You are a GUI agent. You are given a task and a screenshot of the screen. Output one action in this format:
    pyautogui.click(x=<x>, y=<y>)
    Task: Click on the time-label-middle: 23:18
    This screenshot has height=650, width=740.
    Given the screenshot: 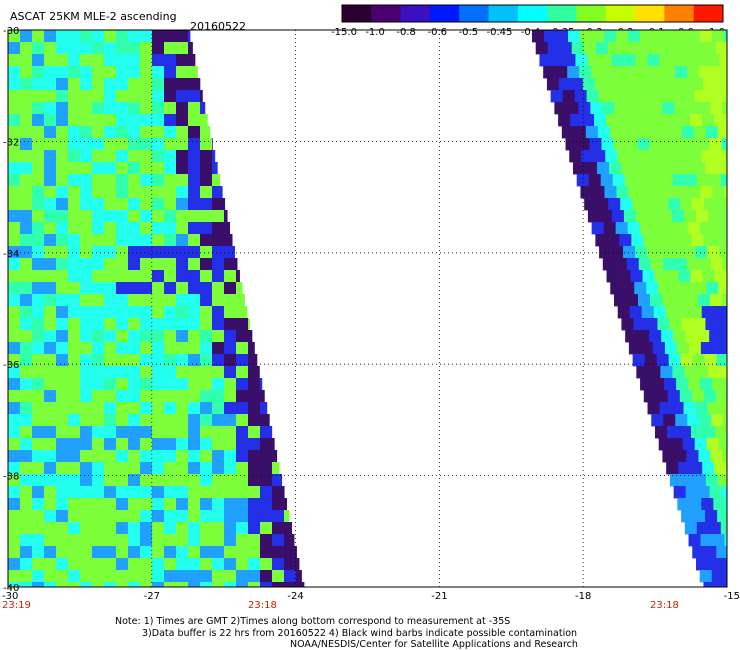 What is the action you would take?
    pyautogui.click(x=262, y=605)
    